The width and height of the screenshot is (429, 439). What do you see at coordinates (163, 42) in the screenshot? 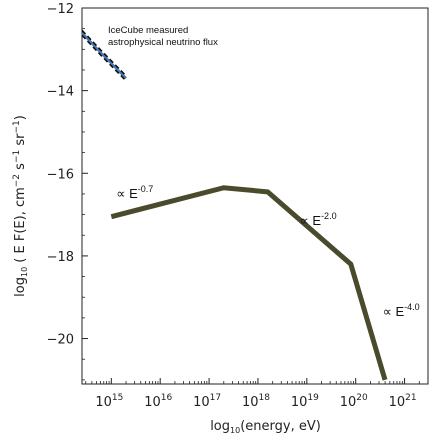
I see `icecube-label: astrophysical neutrino flux` at bounding box center [163, 42].